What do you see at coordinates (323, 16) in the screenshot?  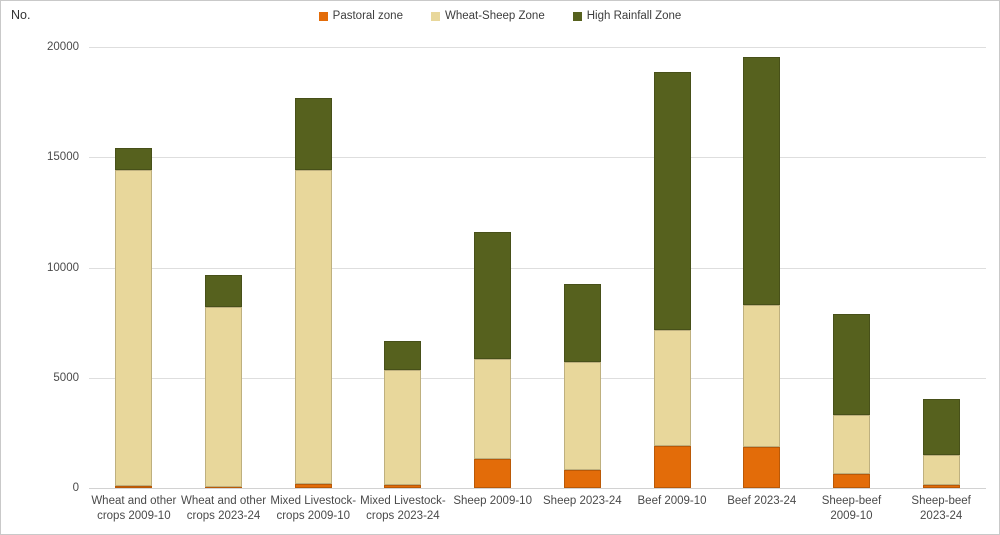 I see `legend-swatch-pastoral-zone` at bounding box center [323, 16].